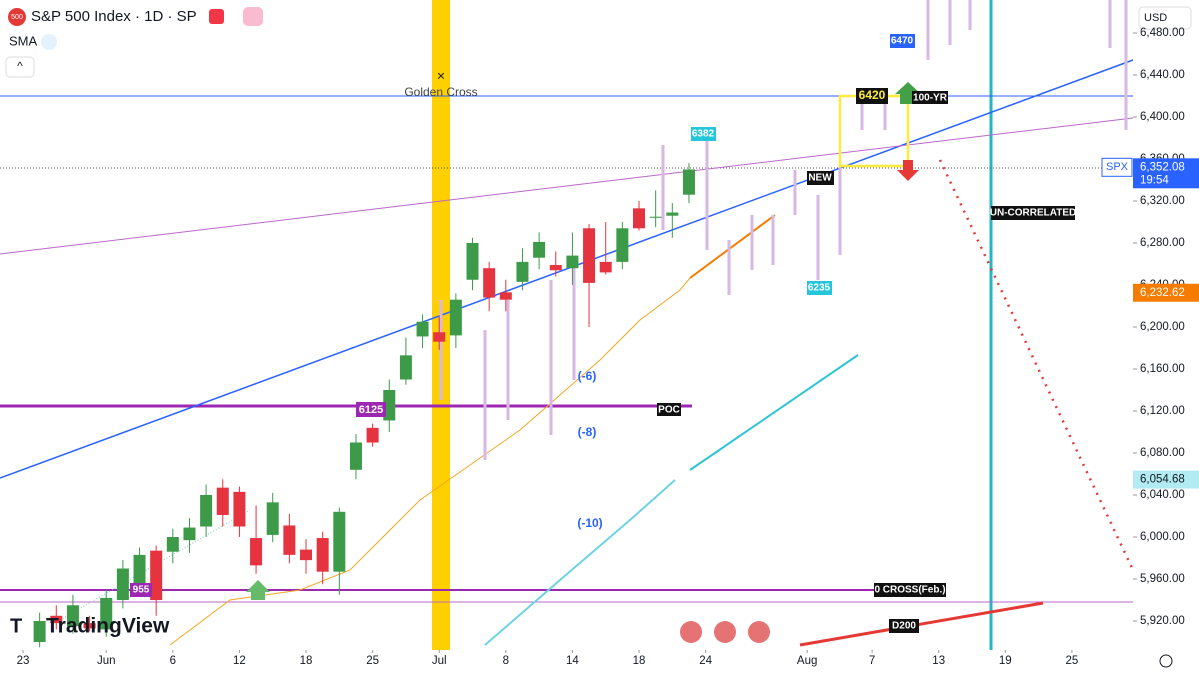 Image resolution: width=1199 pixels, height=676 pixels. I want to click on cross-marker: ×, so click(441, 76).